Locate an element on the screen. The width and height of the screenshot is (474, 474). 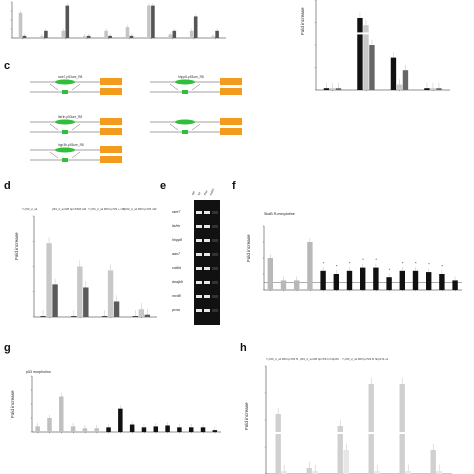
legend-d-2: p53_2_wt R8 hpi 5/6/8 mR is located at coordinates (69, 209).